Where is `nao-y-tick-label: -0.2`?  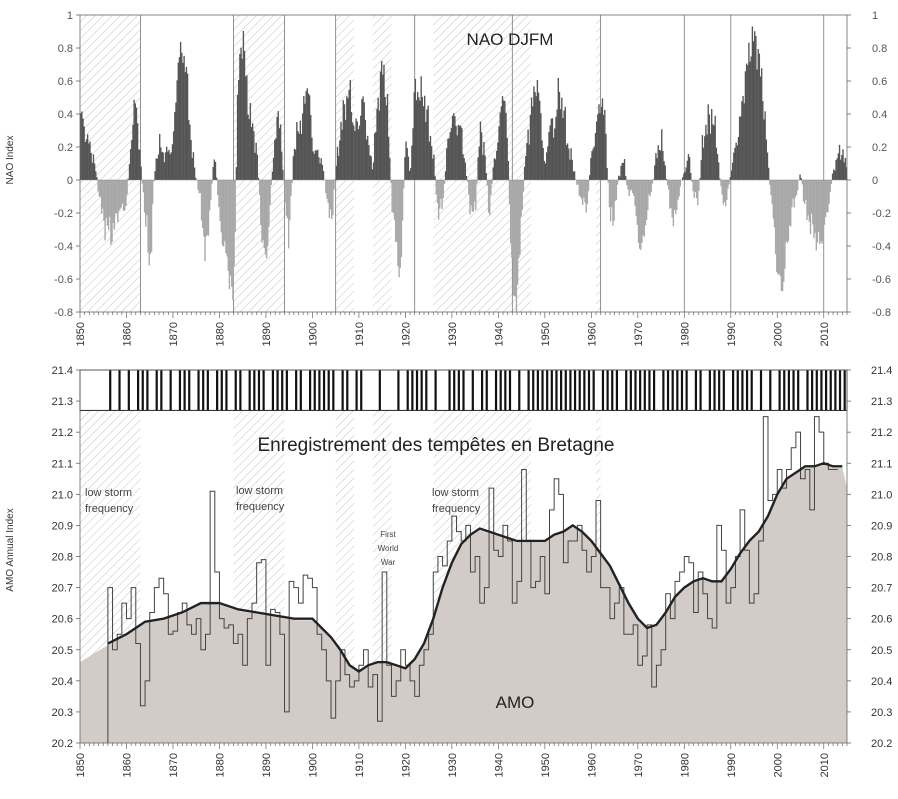 nao-y-tick-label: -0.2 is located at coordinates (63, 214).